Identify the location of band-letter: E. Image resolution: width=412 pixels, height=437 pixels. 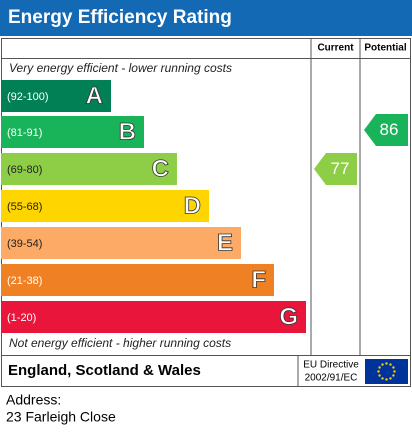
(225, 242).